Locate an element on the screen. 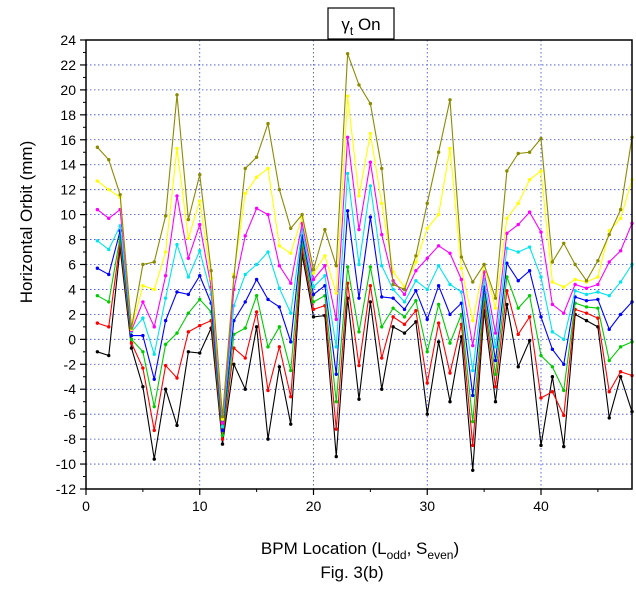 The image size is (636, 590). y-tick-label: 6 is located at coordinates (72, 265).